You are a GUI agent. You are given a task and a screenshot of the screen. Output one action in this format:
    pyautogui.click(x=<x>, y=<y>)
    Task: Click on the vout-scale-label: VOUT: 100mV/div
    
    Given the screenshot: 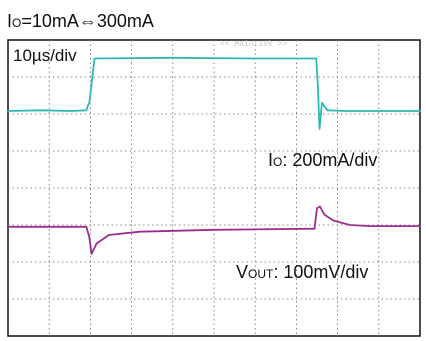 What is the action you would take?
    pyautogui.click(x=302, y=272)
    